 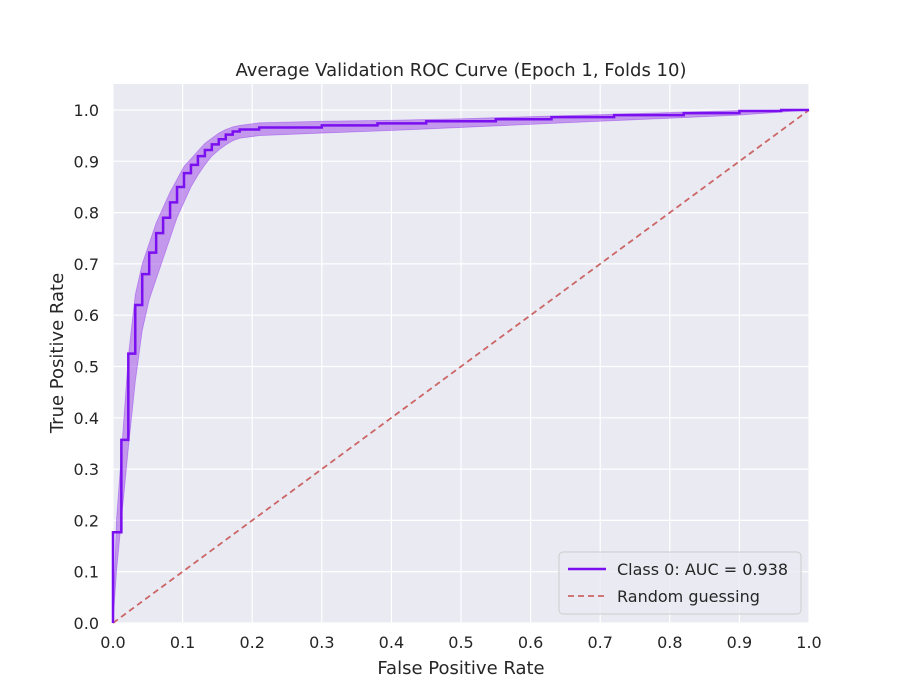 What do you see at coordinates (86, 315) in the screenshot?
I see `y-tick-label: 0.6` at bounding box center [86, 315].